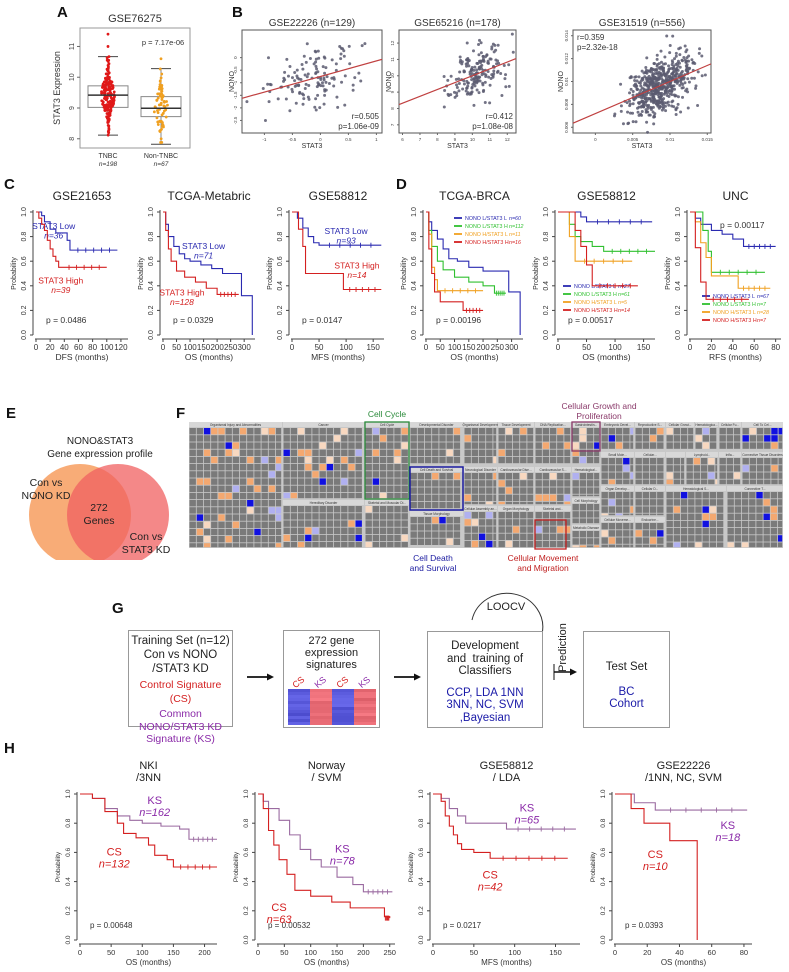 The height and width of the screenshot is (972, 789). I want to click on y-axis-label: Probability, so click(141, 273).